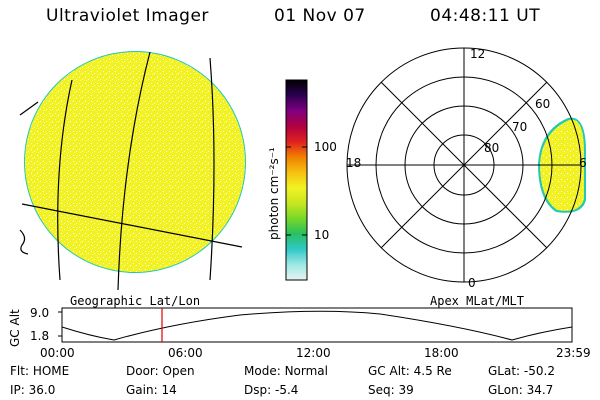 The height and width of the screenshot is (400, 600). I want to click on info-gc-alt: GC Alt: 4.5 Re, so click(410, 371).